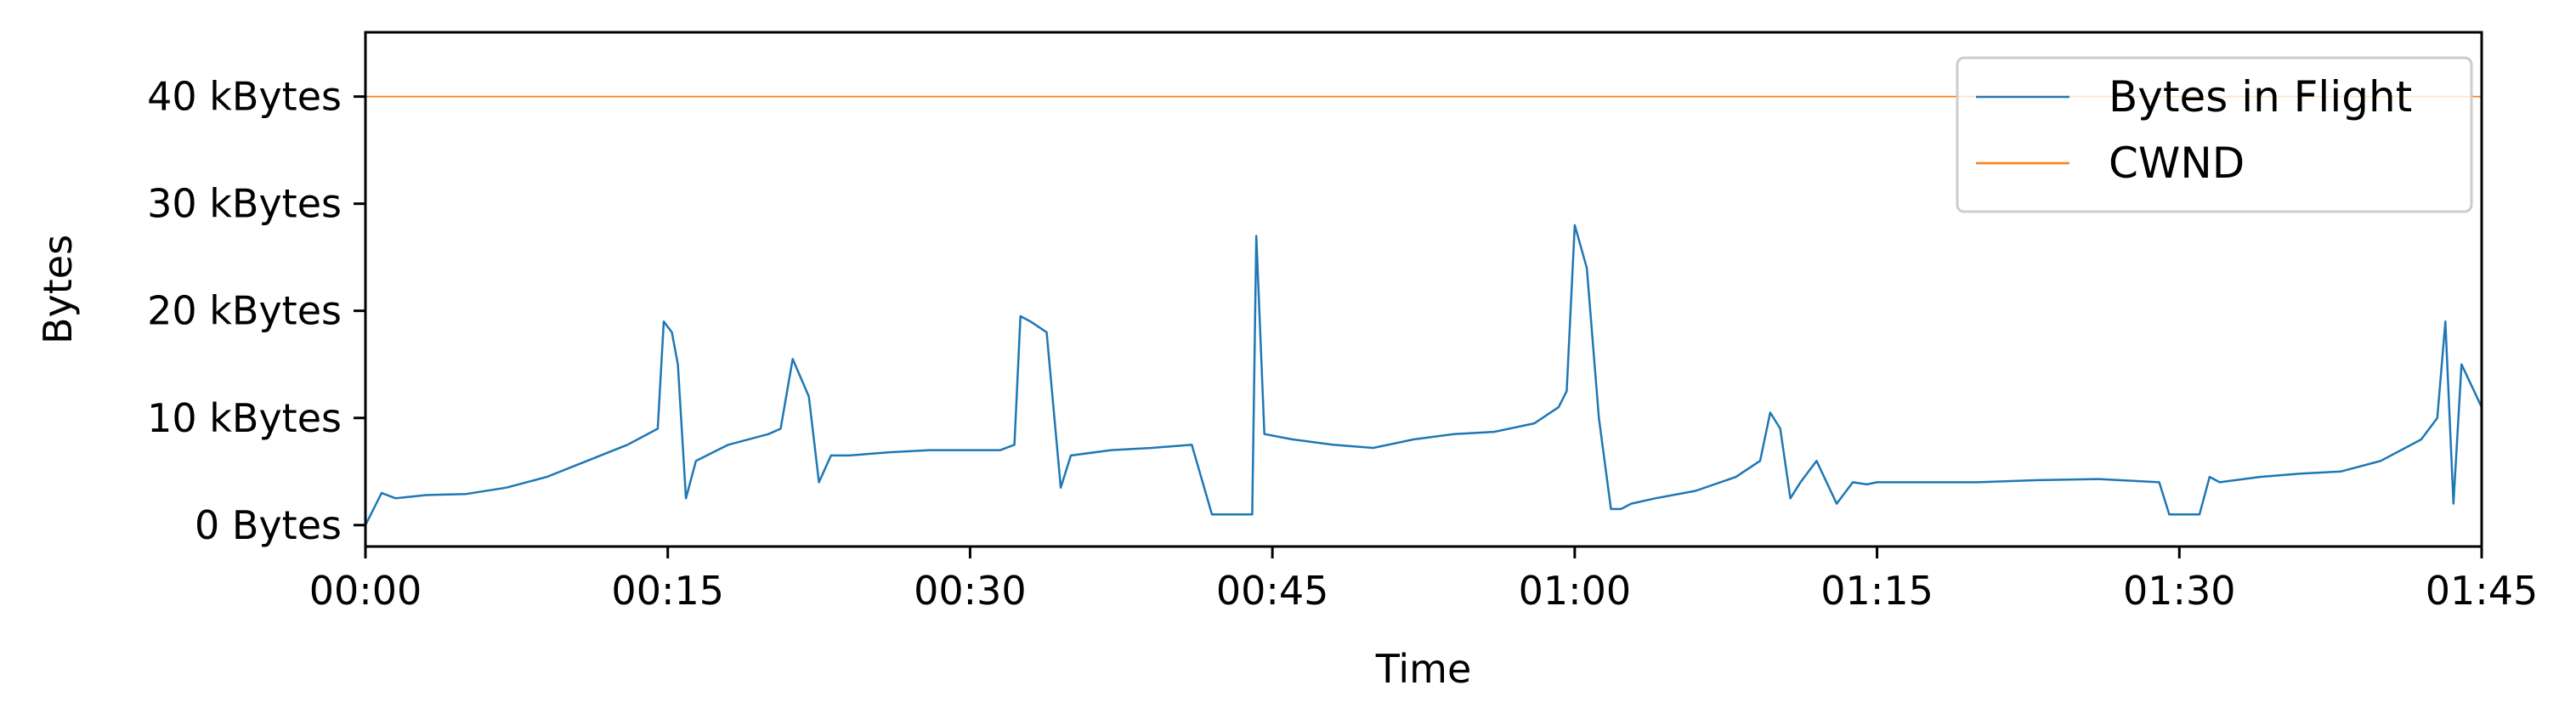  What do you see at coordinates (1424, 580) in the screenshot?
I see `x-axis-ticks: 00:00 00:15 00:30 00:45 01:00 01:15 01:30 01:45` at bounding box center [1424, 580].